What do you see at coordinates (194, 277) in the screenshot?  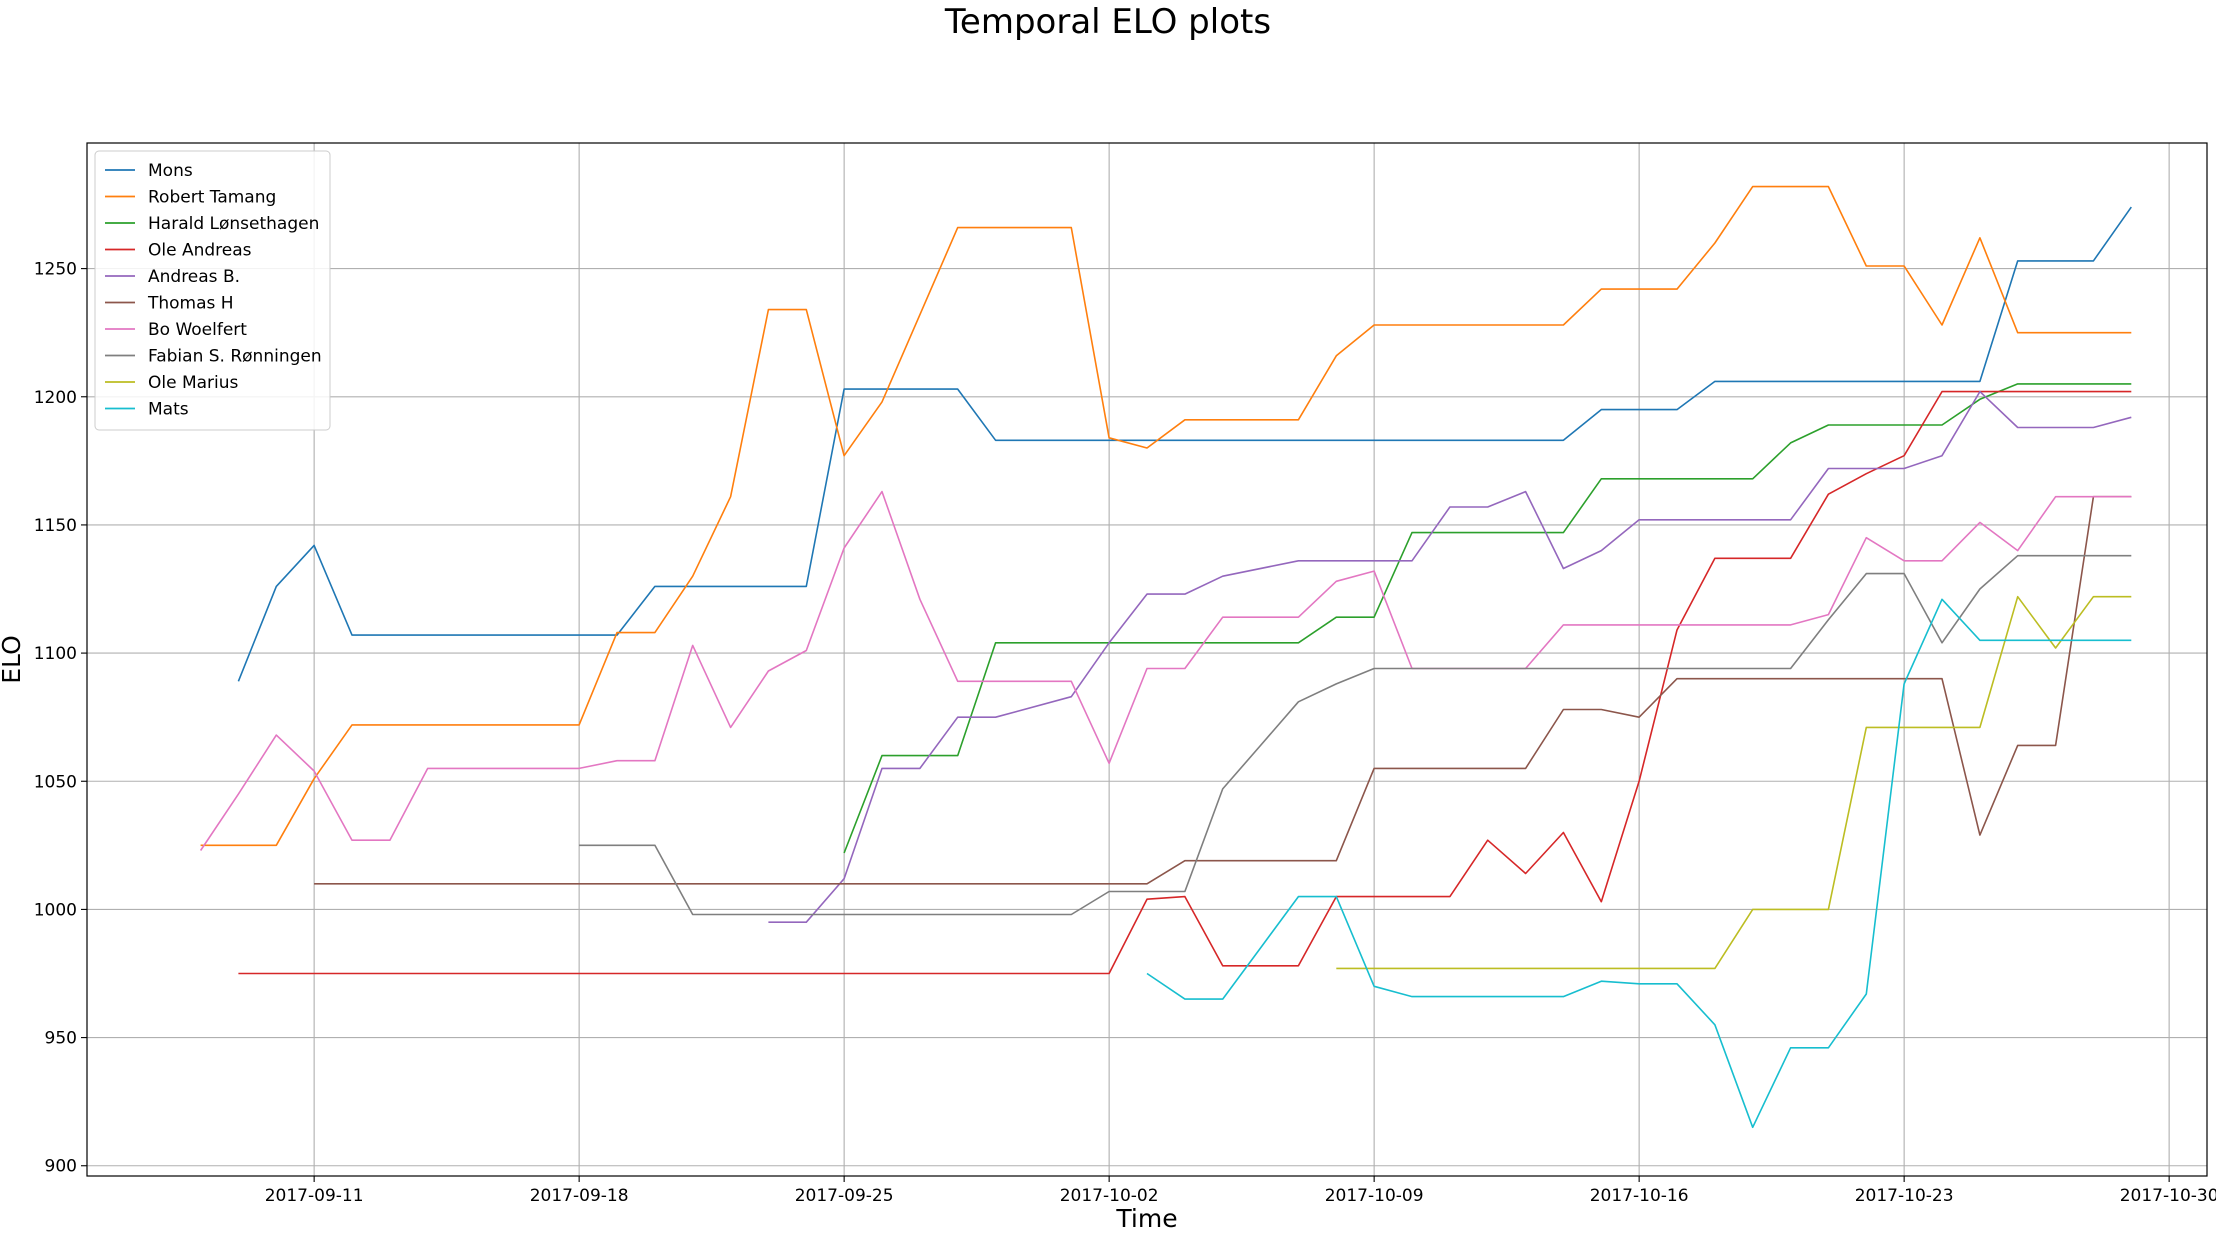 I see `legend-label: Andreas B.` at bounding box center [194, 277].